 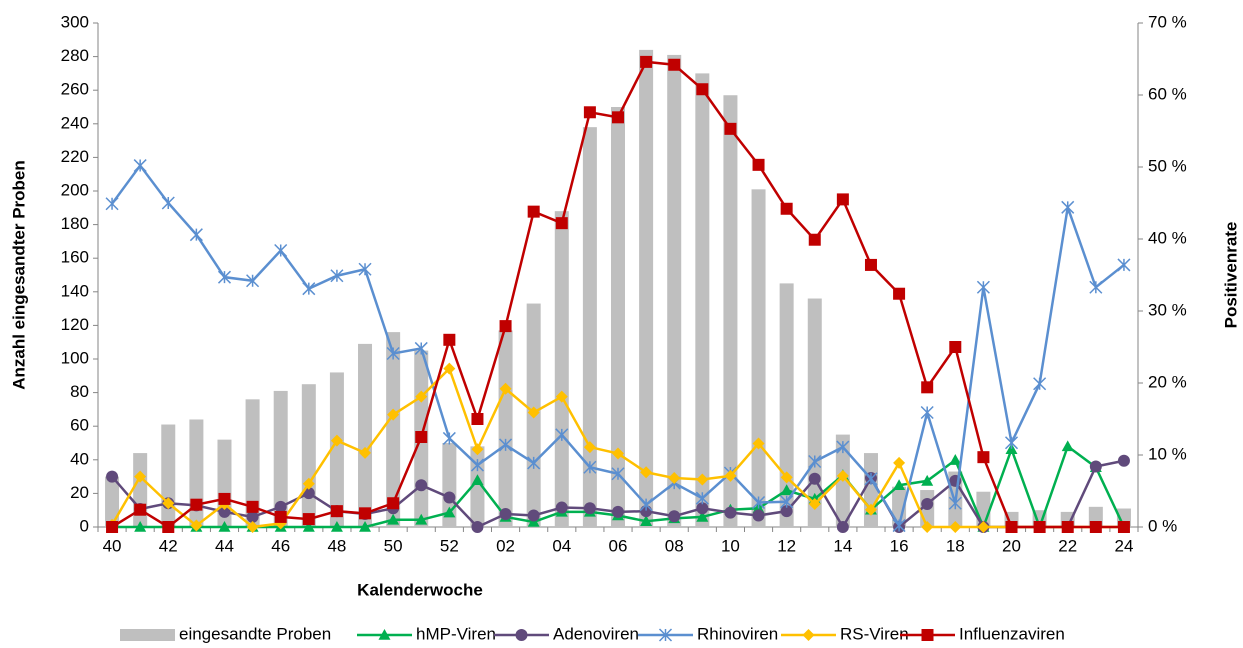 What do you see at coordinates (1167, 453) in the screenshot?
I see `y2-tick-label: 10 %` at bounding box center [1167, 453].